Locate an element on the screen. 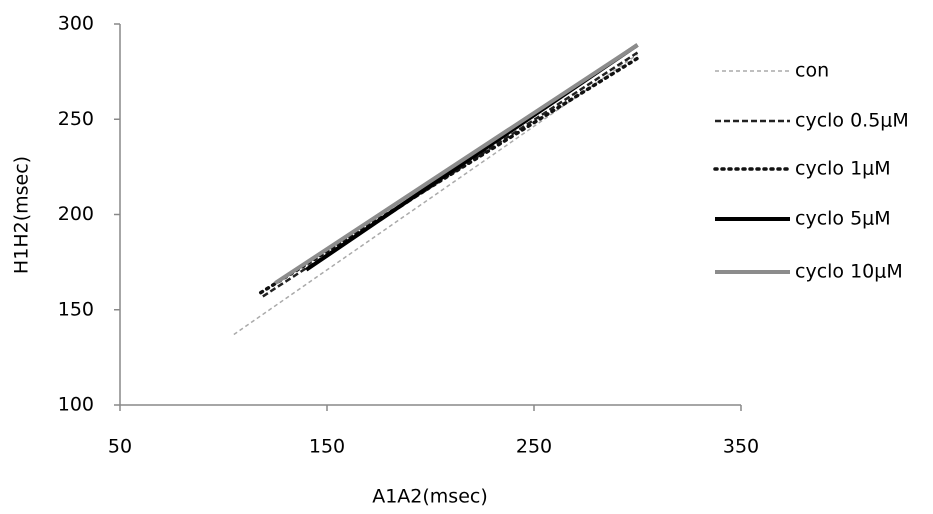 The height and width of the screenshot is (514, 933). y-tick-label: 300 is located at coordinates (76, 24).